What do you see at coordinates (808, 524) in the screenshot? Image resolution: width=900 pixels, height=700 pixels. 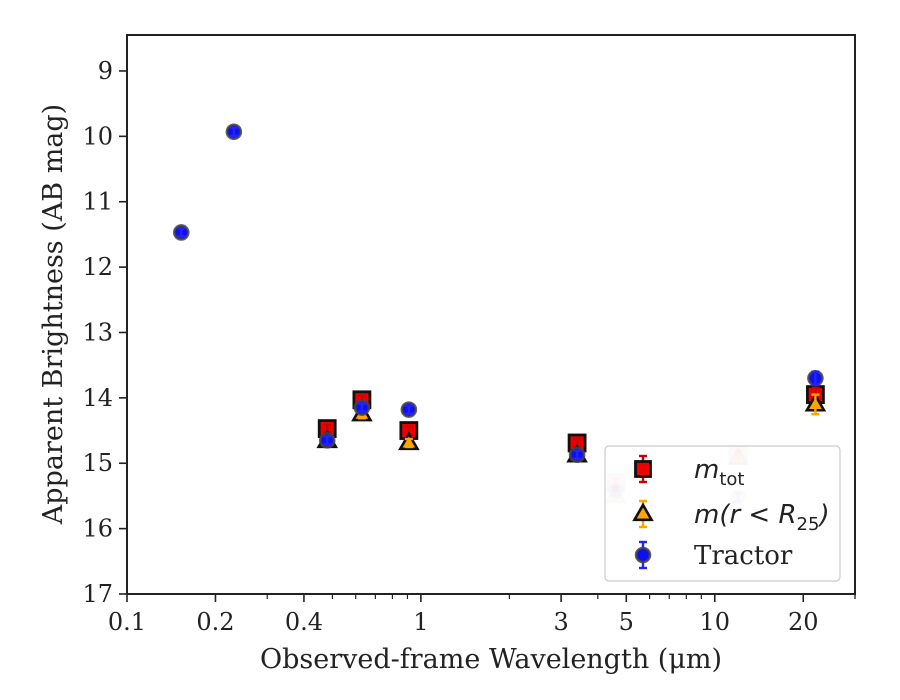 I see `legend-label-subscript: 25` at bounding box center [808, 524].